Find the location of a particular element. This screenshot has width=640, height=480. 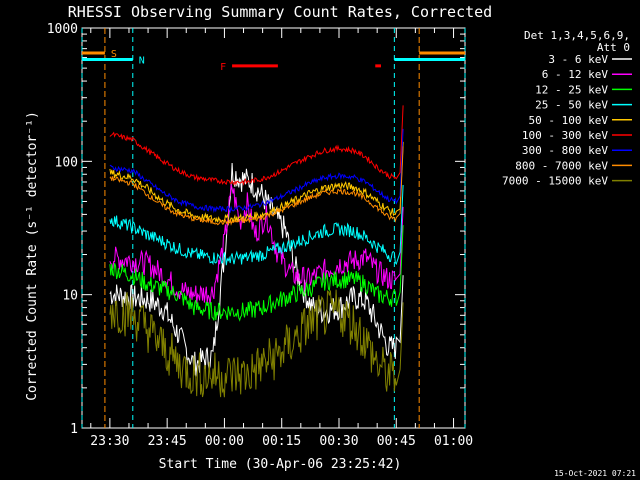

x-axis-label: Start Time (30-Apr-06 23:25:42) is located at coordinates (280, 464).